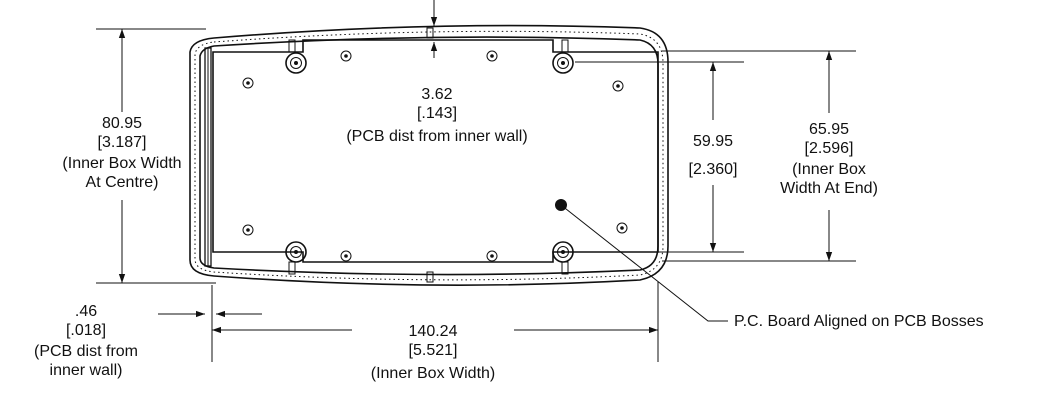  Describe the element at coordinates (122, 142) in the screenshot. I see `dim-value-in: [3.187]` at that location.